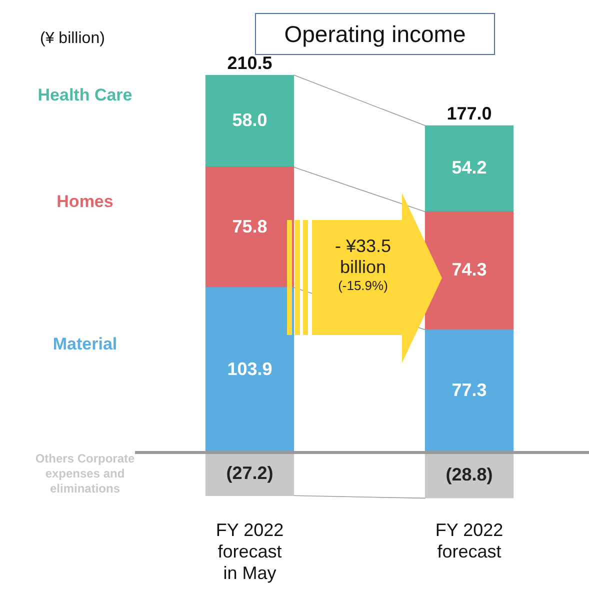 The width and height of the screenshot is (589, 607). What do you see at coordinates (249, 62) in the screenshot?
I see `total-label: 210.5` at bounding box center [249, 62].